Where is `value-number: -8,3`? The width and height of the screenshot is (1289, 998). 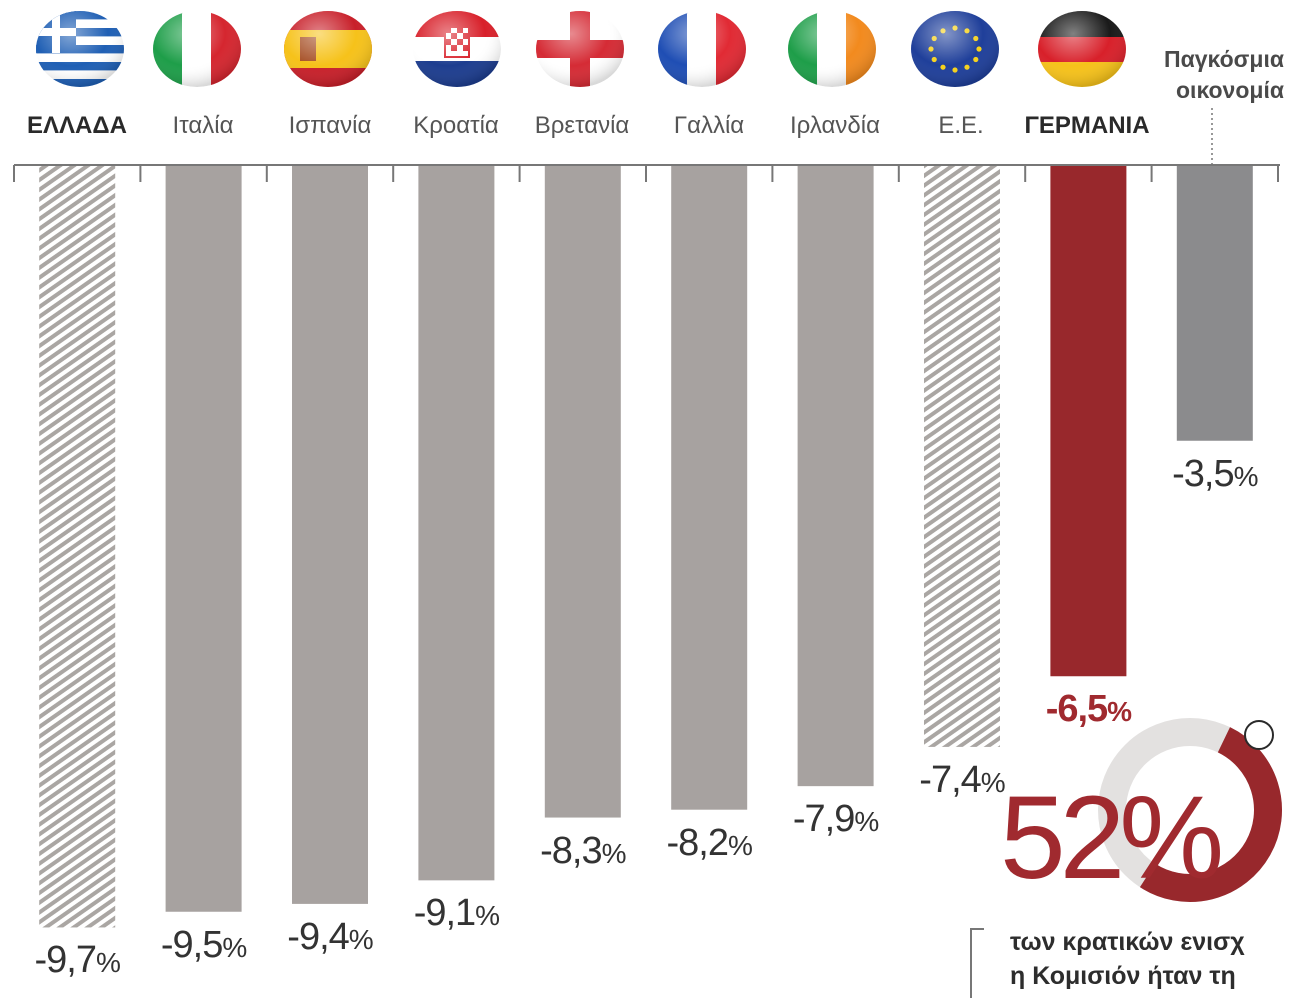
value-number: -8,3 is located at coordinates (571, 850).